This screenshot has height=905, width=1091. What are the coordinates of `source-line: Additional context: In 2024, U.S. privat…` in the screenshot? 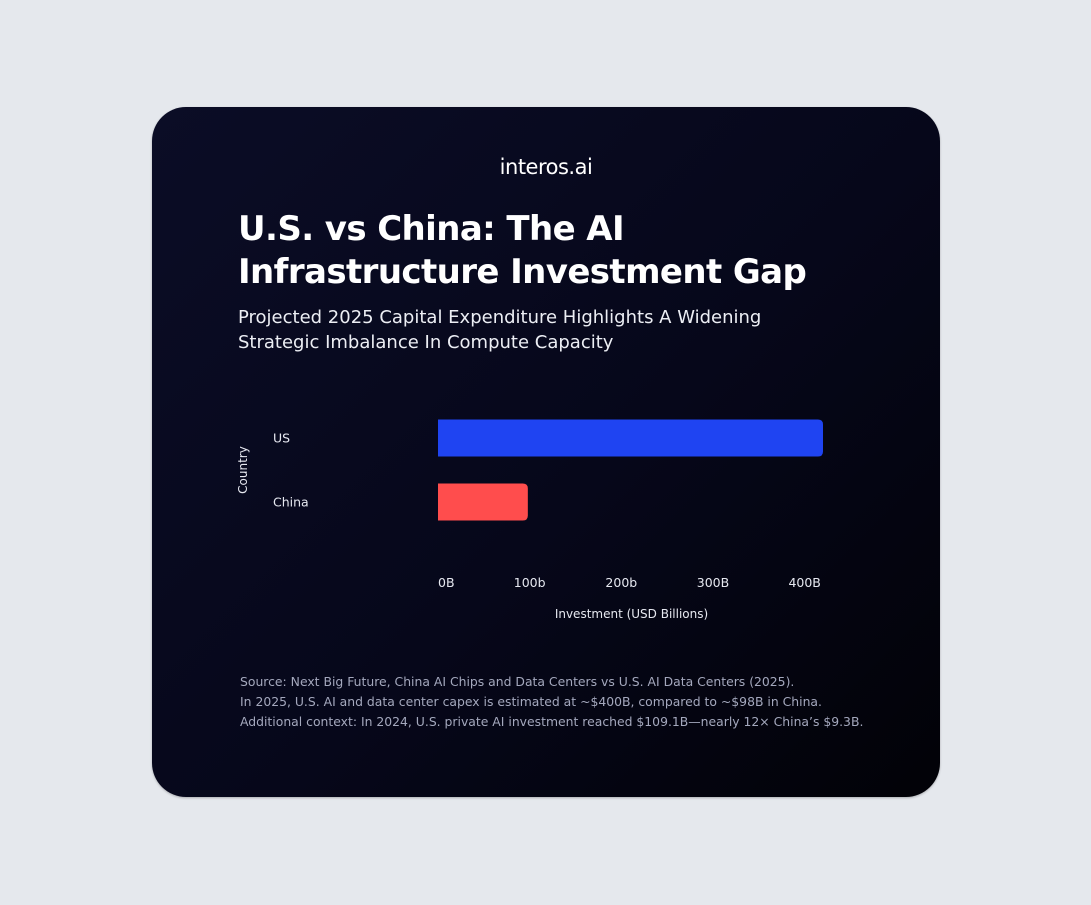 It's located at (552, 721).